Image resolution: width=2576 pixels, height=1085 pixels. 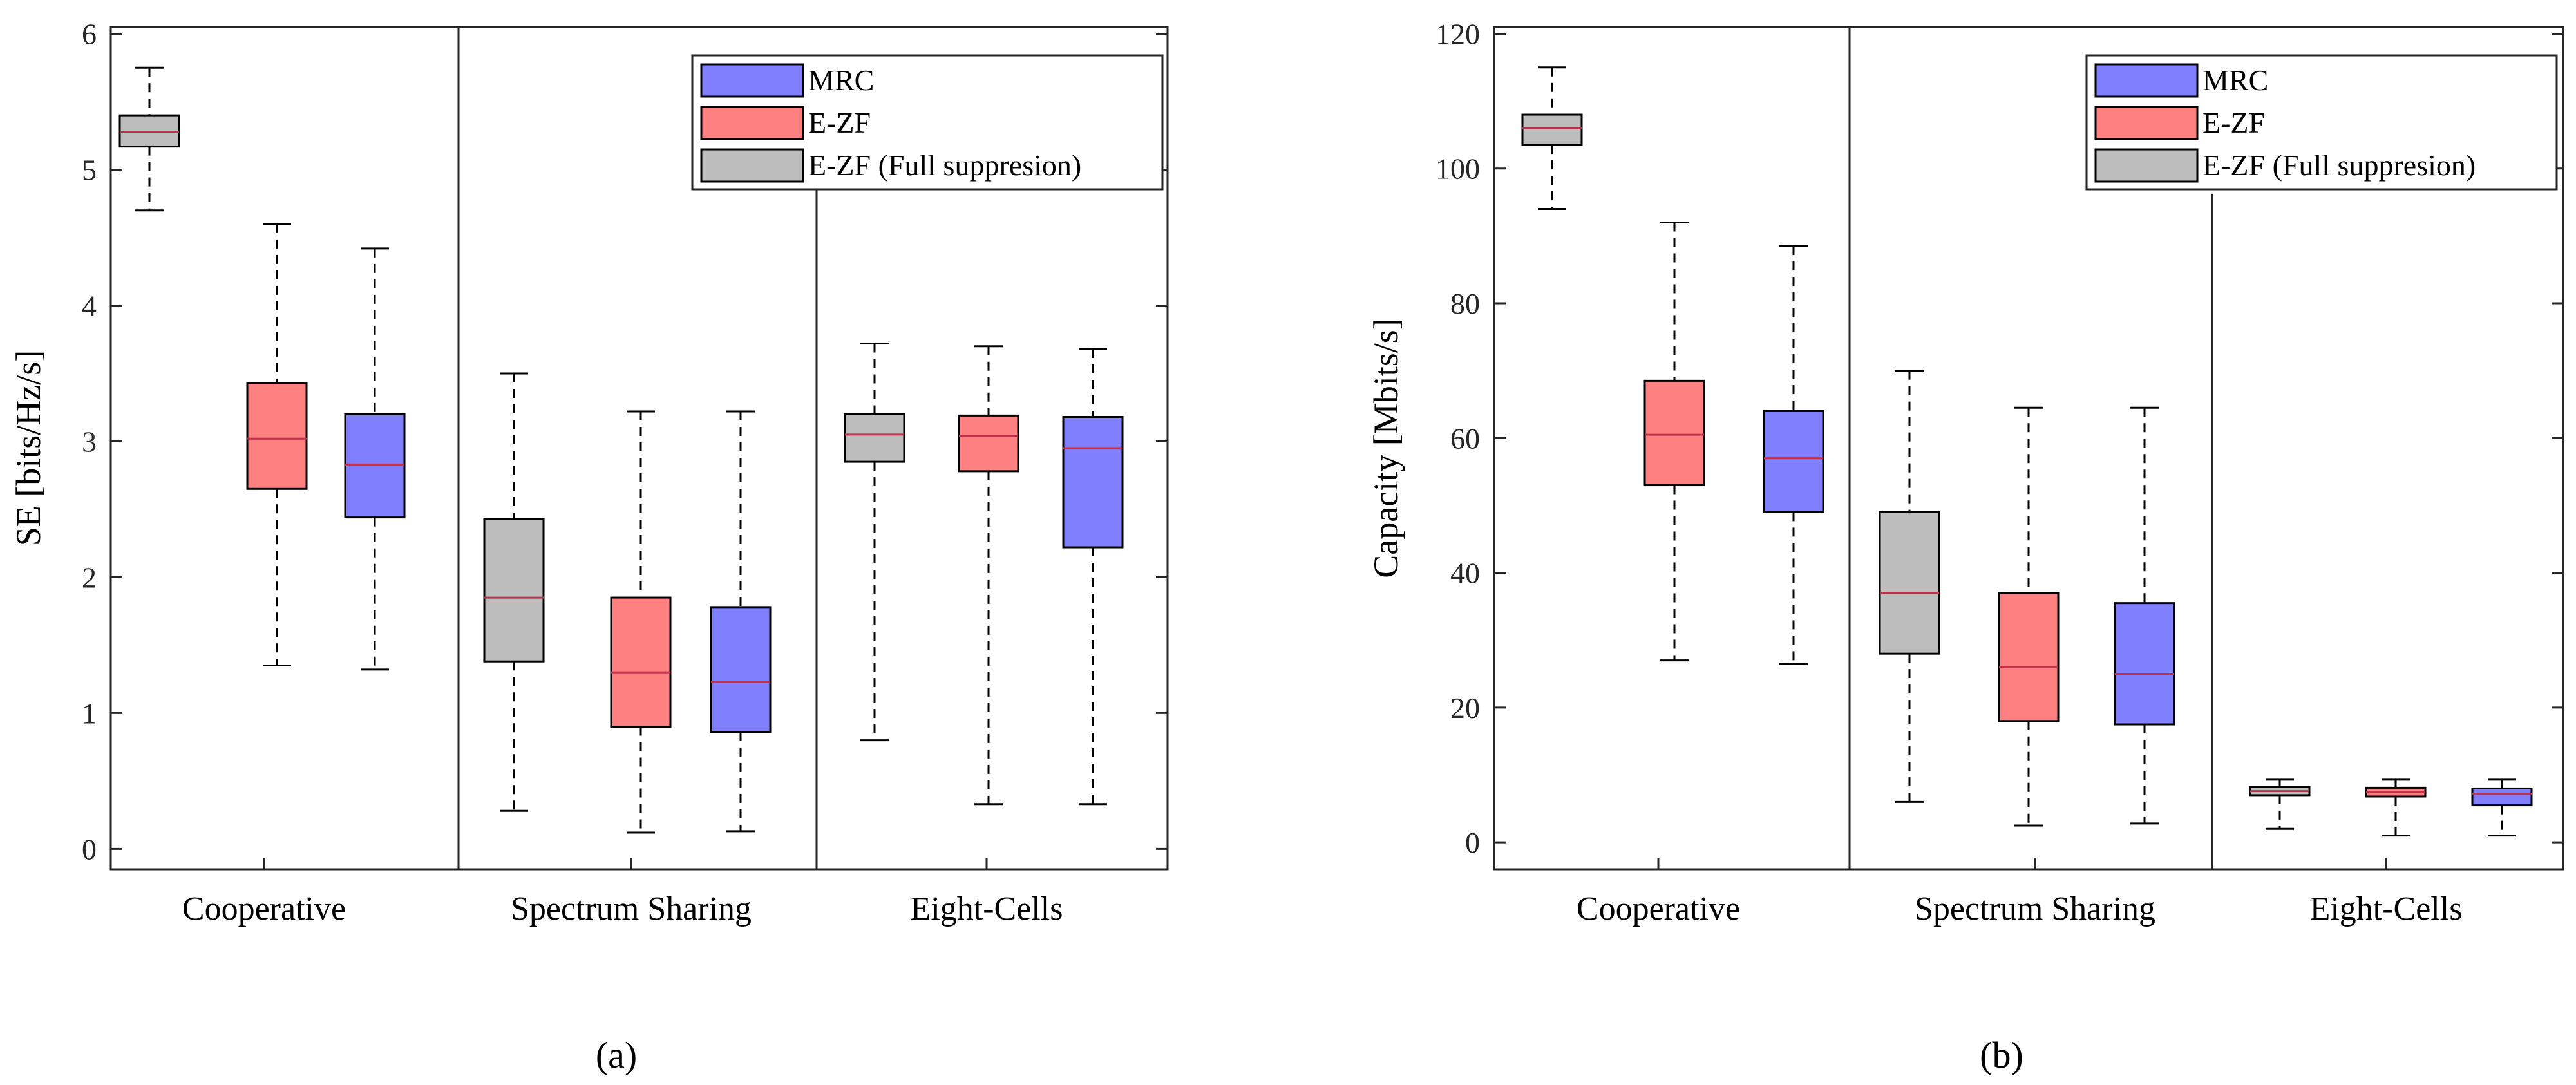 What do you see at coordinates (2002, 1055) in the screenshot?
I see `panel-label: (b)` at bounding box center [2002, 1055].